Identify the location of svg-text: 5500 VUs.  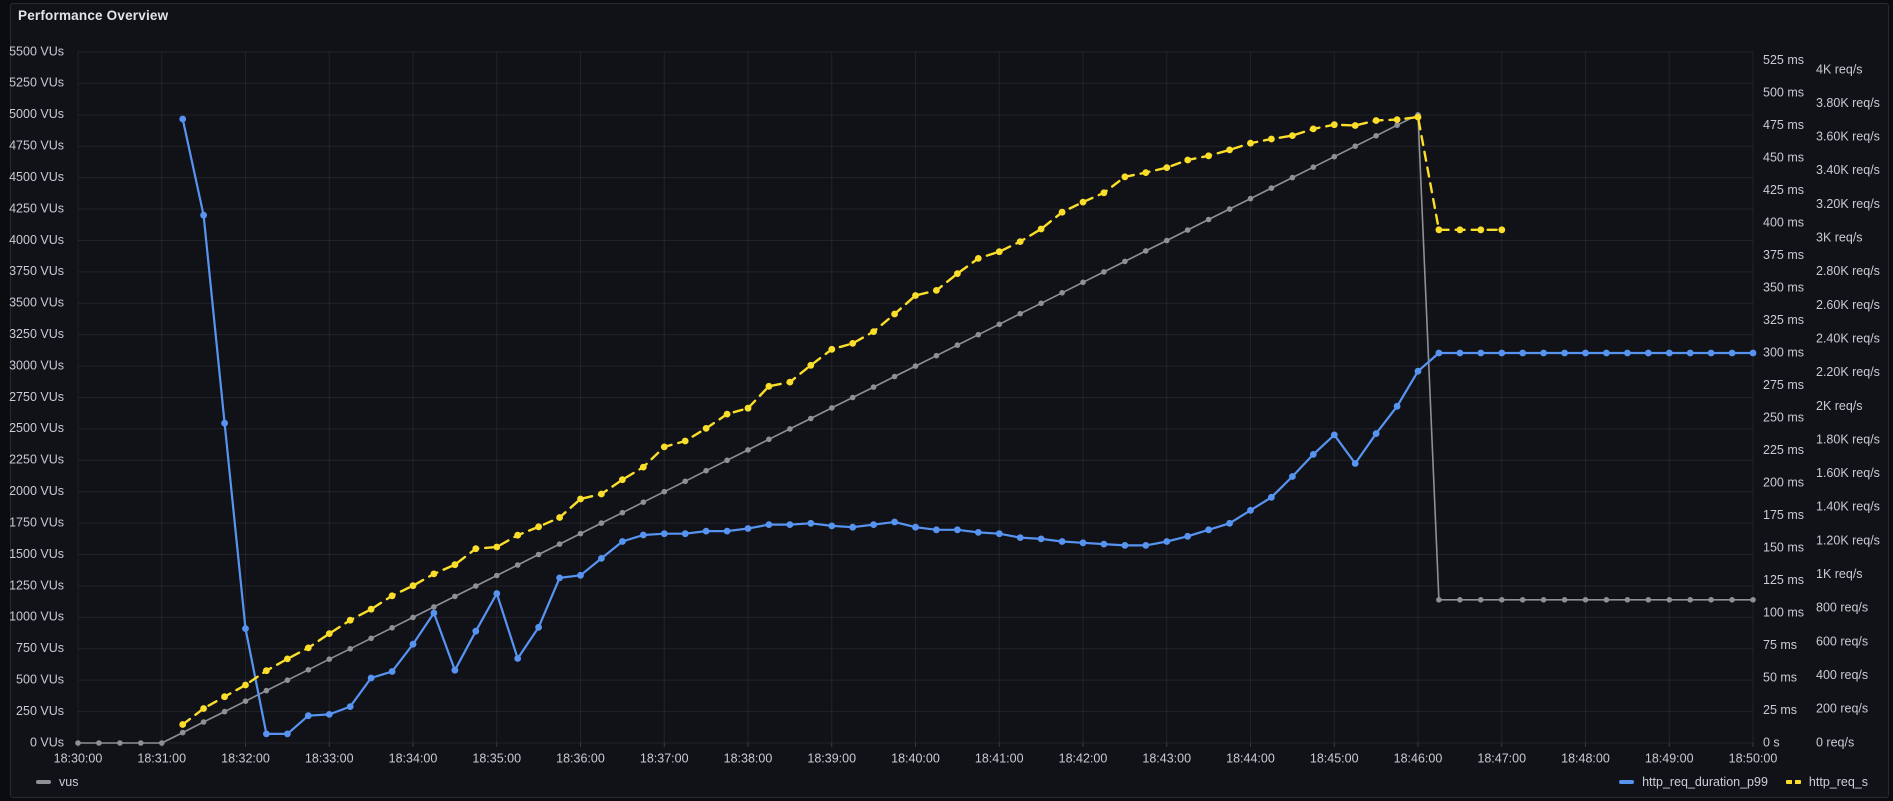
(36, 51).